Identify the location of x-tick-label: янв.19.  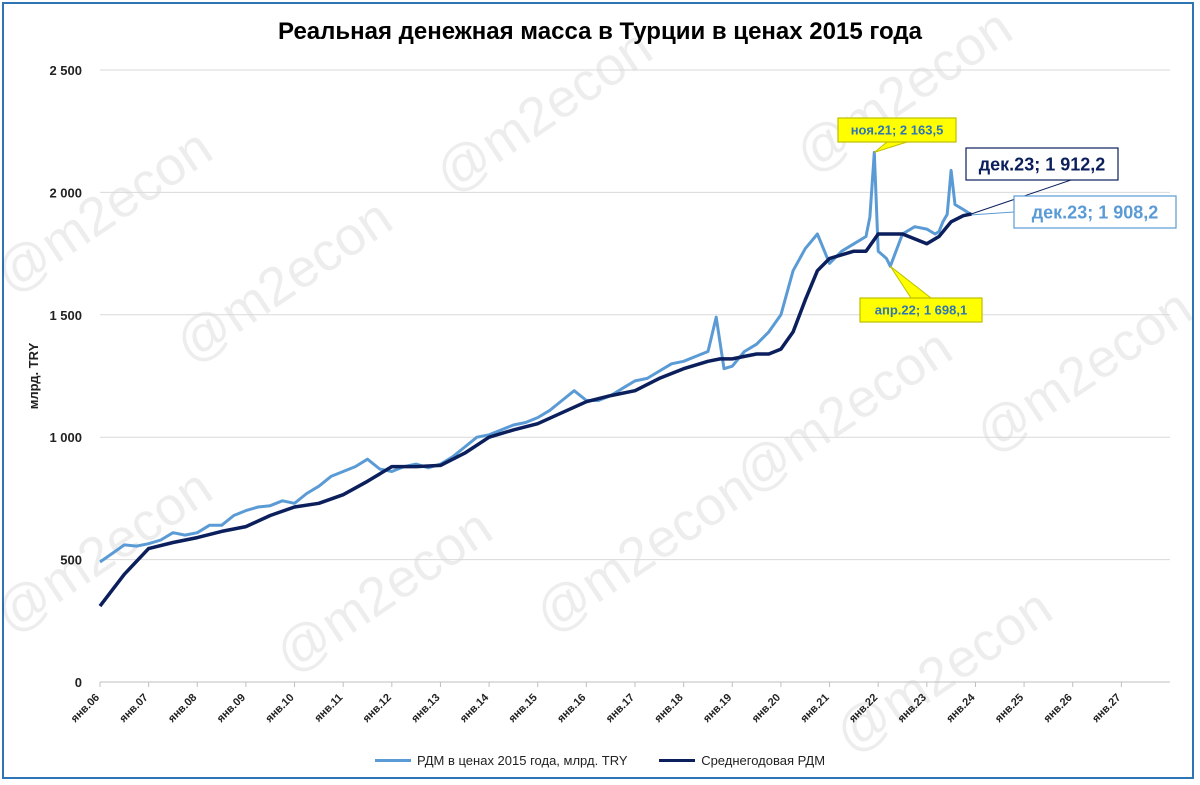
(717, 708).